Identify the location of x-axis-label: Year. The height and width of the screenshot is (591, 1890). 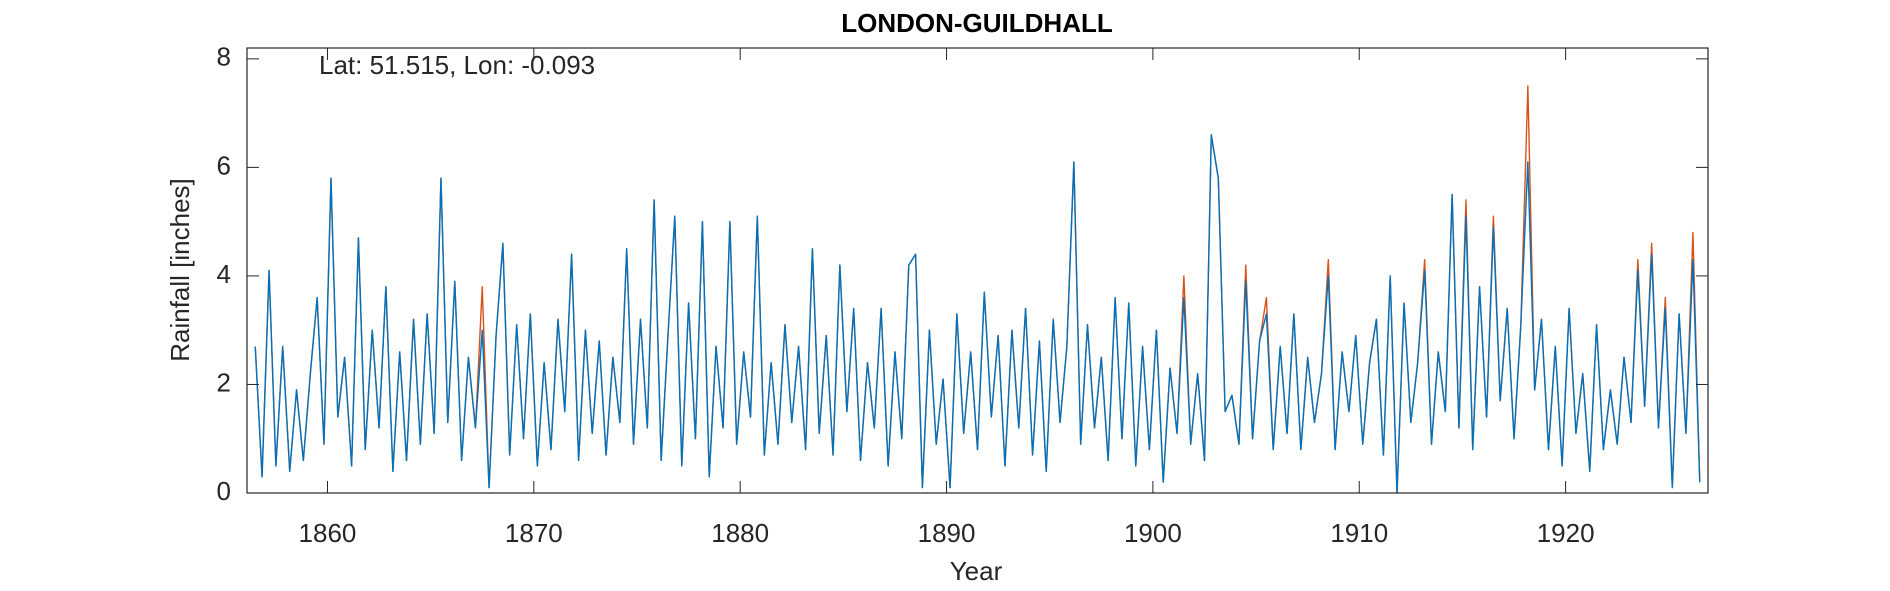
(976, 571).